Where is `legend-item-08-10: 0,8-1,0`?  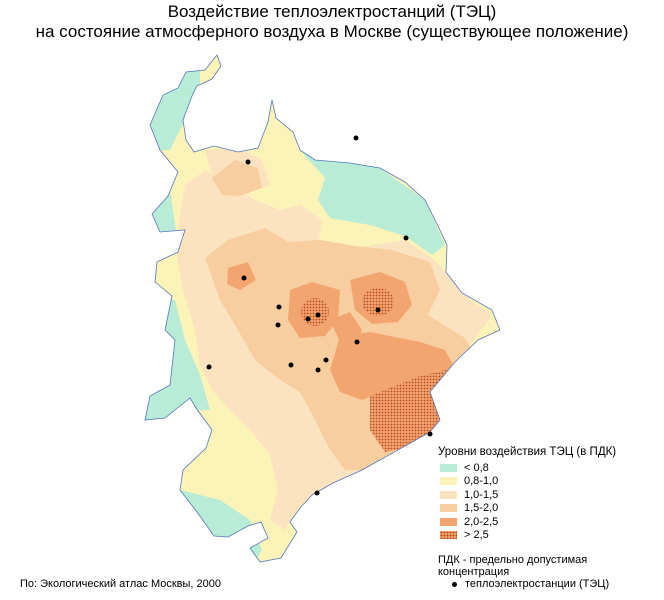
legend-item-08-10: 0,8-1,0 is located at coordinates (548, 482).